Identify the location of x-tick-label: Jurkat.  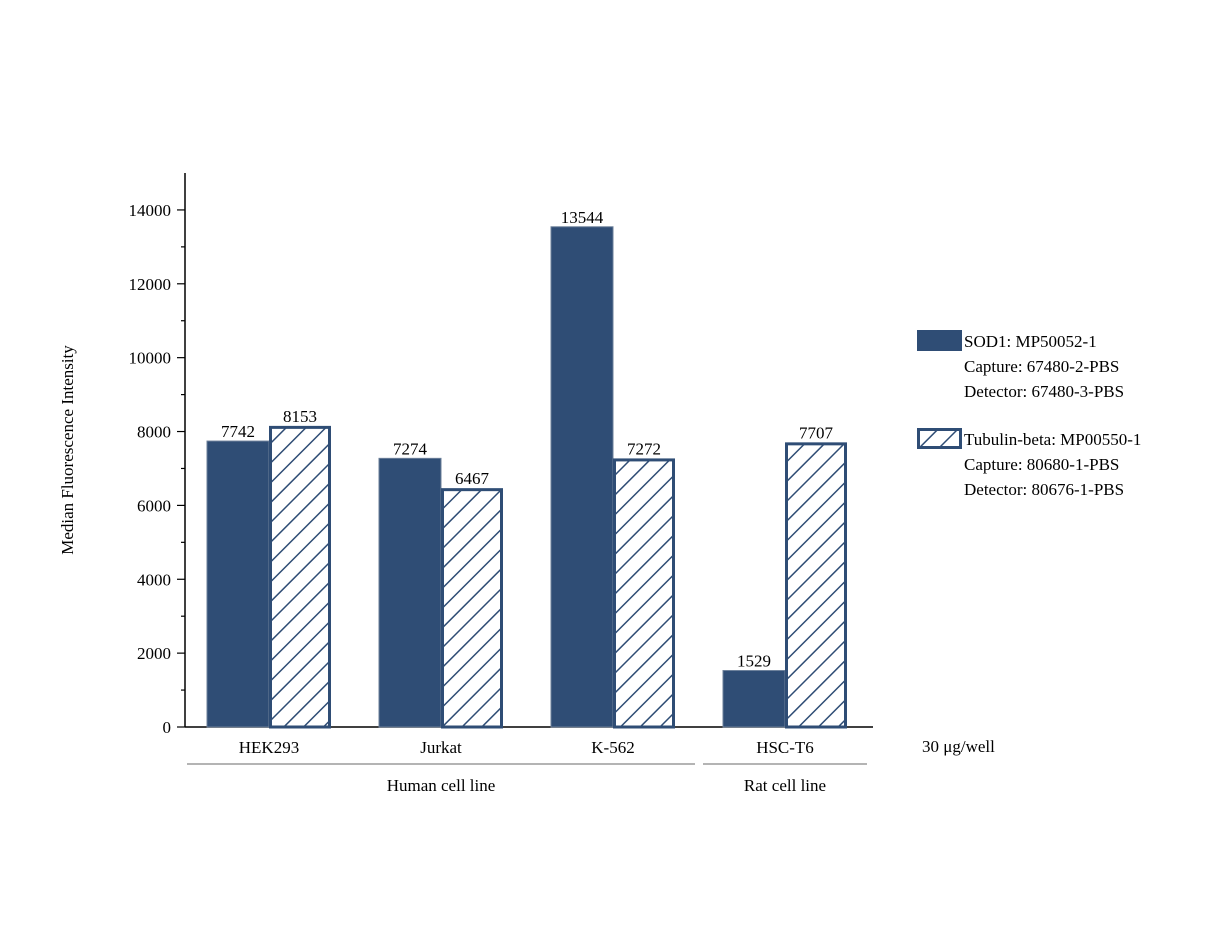
(441, 747).